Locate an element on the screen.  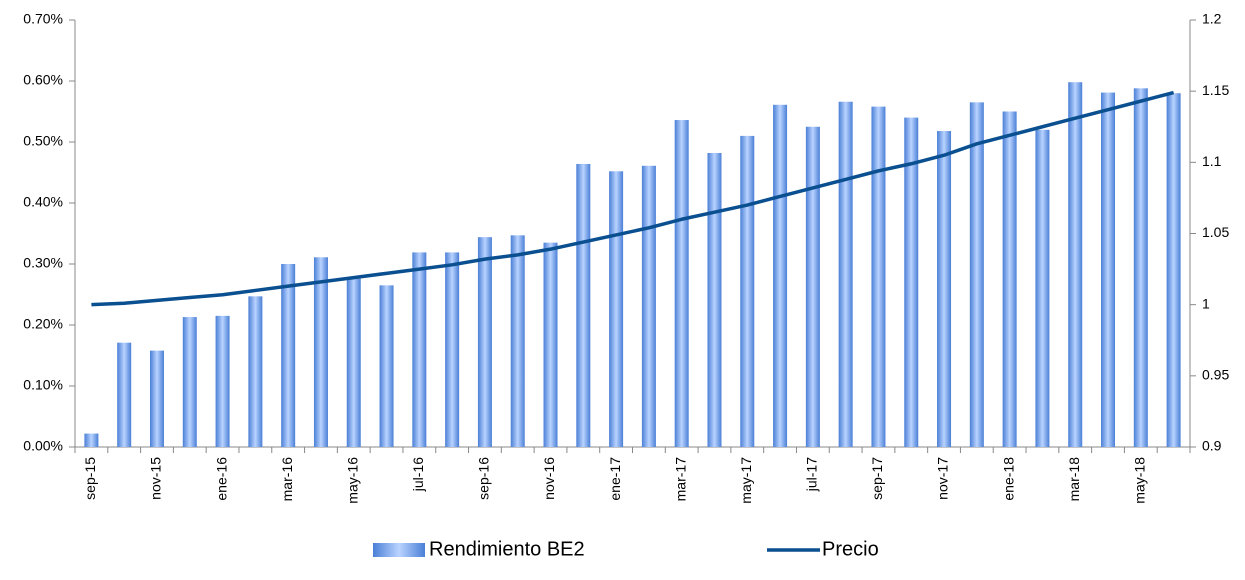
x-tick-label: mar-18 is located at coordinates (1074, 479).